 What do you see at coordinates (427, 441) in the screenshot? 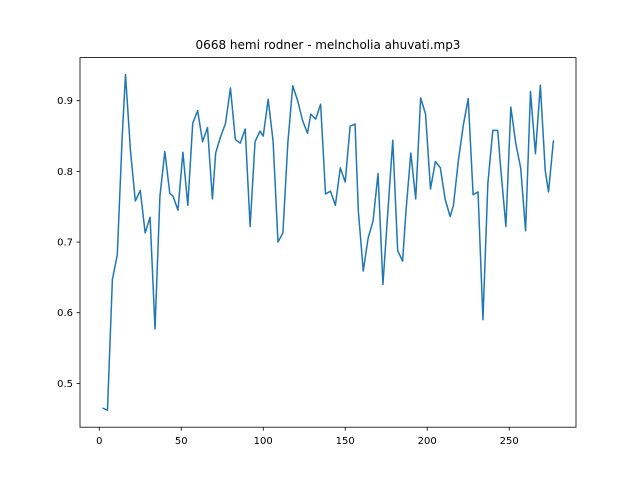
I see `x-tick-label: 200` at bounding box center [427, 441].